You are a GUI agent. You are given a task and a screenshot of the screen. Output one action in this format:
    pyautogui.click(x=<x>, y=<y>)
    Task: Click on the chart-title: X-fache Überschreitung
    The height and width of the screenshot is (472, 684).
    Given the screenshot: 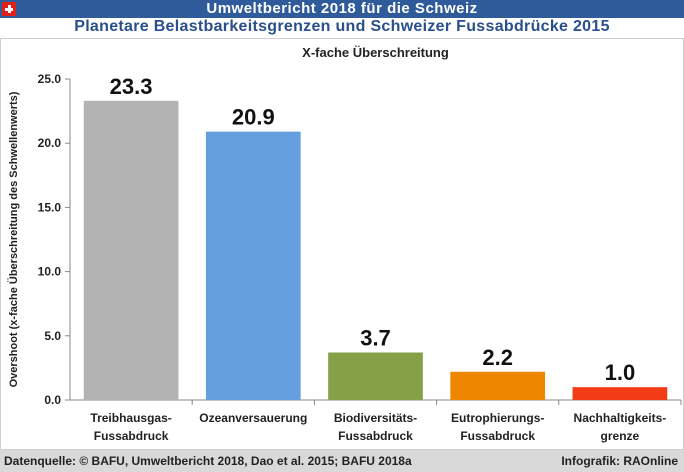 What is the action you would take?
    pyautogui.click(x=375, y=52)
    